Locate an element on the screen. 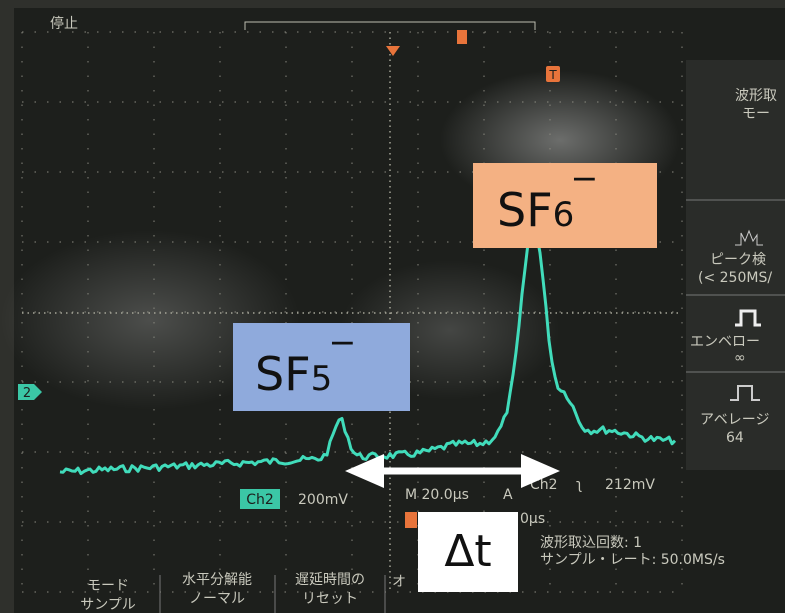 The height and width of the screenshot is (613, 785). formula-index: 6 is located at coordinates (564, 215).